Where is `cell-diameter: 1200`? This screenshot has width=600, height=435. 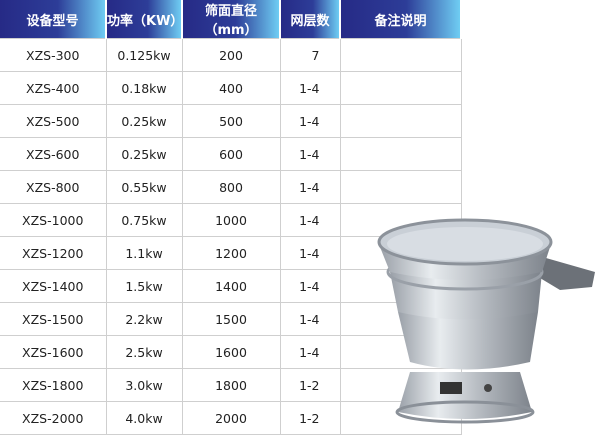
cell-diameter: 1200 is located at coordinates (231, 253).